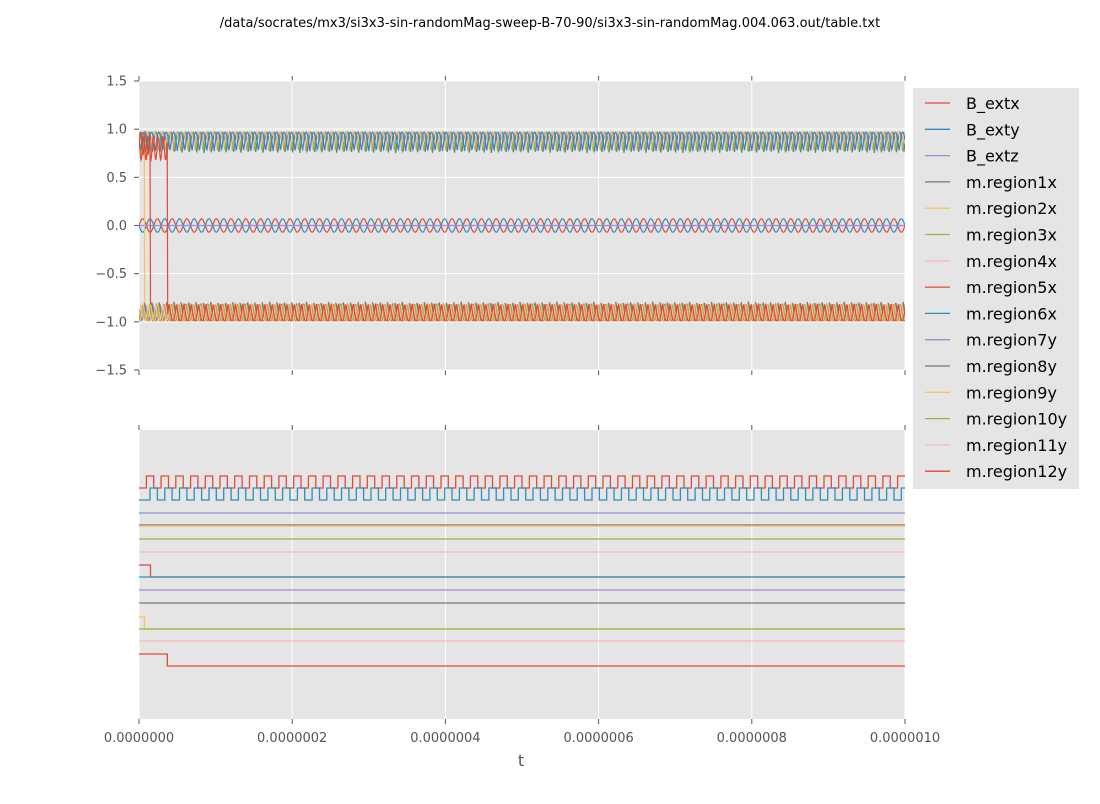  What do you see at coordinates (1011, 366) in the screenshot?
I see `legend-label: m.region8y` at bounding box center [1011, 366].